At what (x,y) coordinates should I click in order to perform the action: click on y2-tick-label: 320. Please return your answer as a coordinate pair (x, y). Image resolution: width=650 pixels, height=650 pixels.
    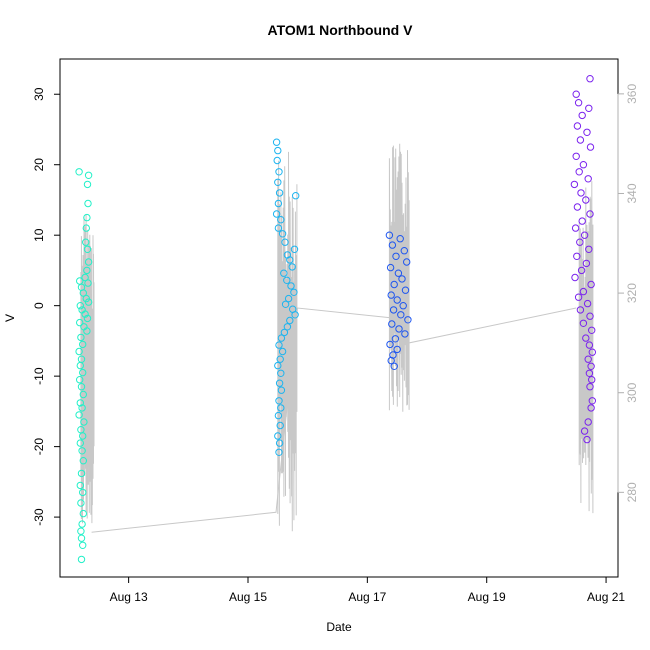
    Looking at the image, I should click on (632, 293).